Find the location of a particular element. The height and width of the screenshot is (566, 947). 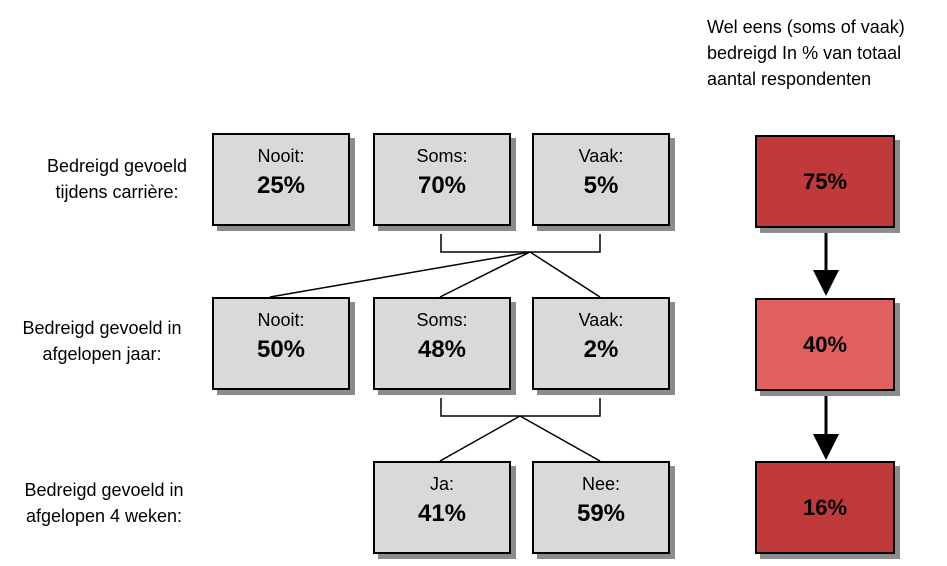

bracket-row1 is located at coordinates (520, 243).